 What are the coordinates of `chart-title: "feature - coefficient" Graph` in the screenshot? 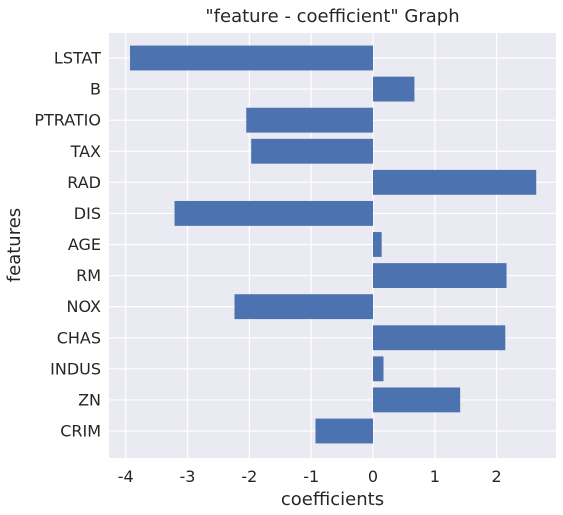 It's located at (332, 16).